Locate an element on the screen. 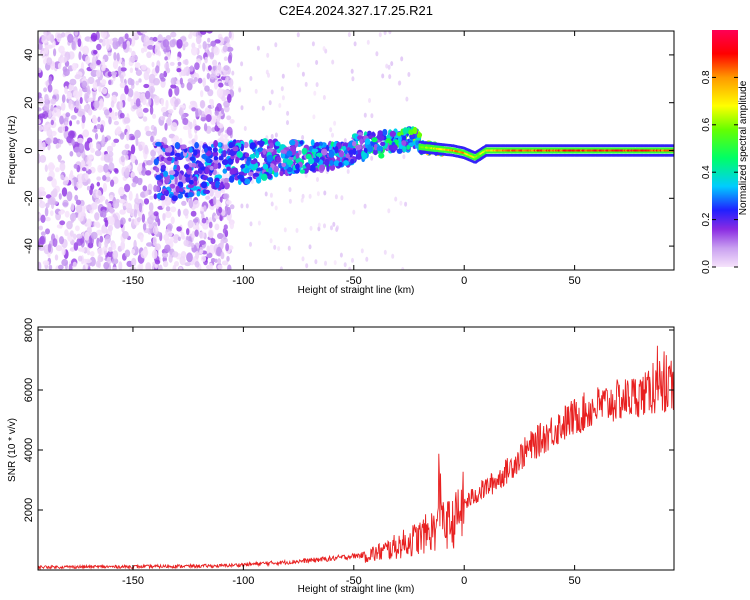 The height and width of the screenshot is (600, 750). x-tick-label: -50 is located at coordinates (354, 281).